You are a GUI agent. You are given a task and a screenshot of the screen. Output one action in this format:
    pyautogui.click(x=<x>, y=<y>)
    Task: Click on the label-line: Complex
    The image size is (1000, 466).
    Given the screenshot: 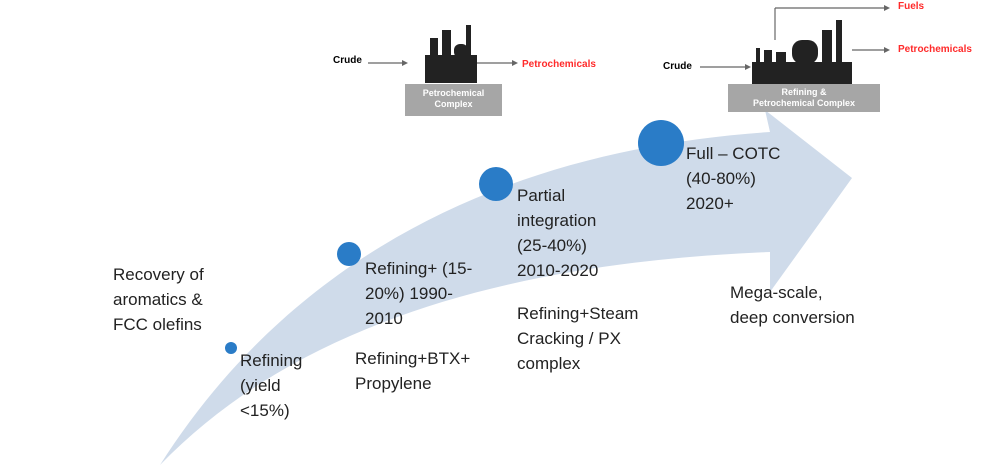 What is the action you would take?
    pyautogui.click(x=453, y=104)
    